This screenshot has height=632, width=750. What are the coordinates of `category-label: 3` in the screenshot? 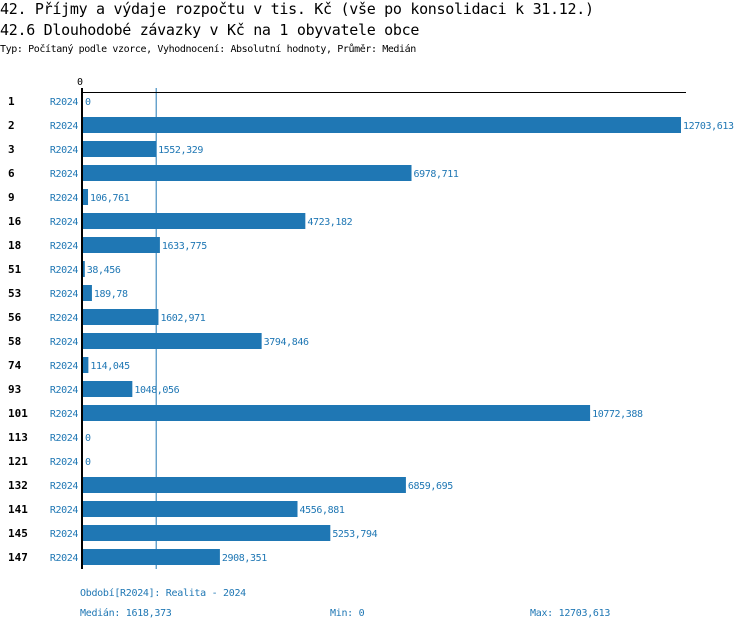 It's located at (11, 149).